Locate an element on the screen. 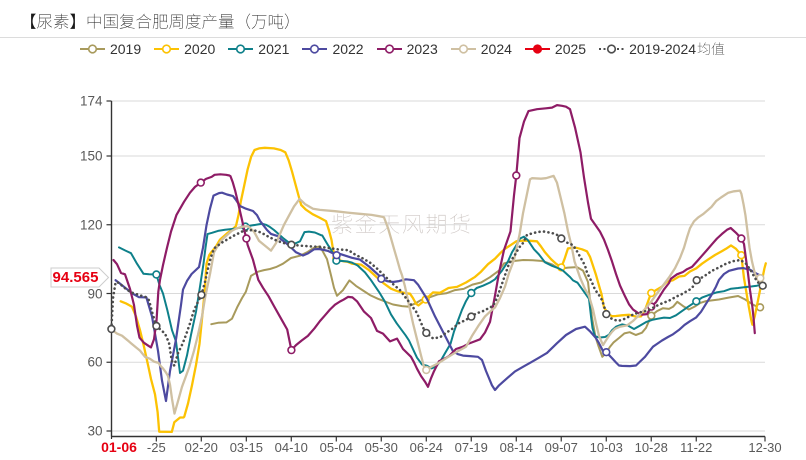 This screenshot has height=460, width=806. legend-item-2025: 2025 is located at coordinates (555, 49).